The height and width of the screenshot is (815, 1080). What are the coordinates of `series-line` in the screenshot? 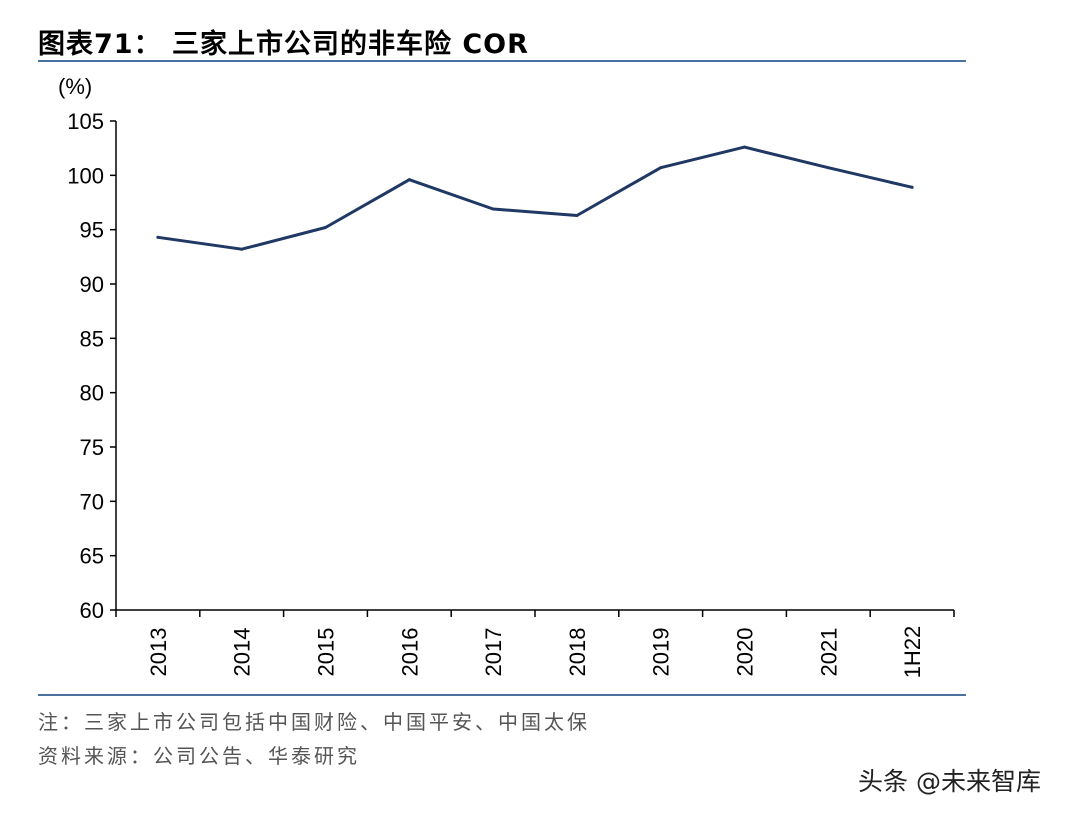 It's located at (535, 198).